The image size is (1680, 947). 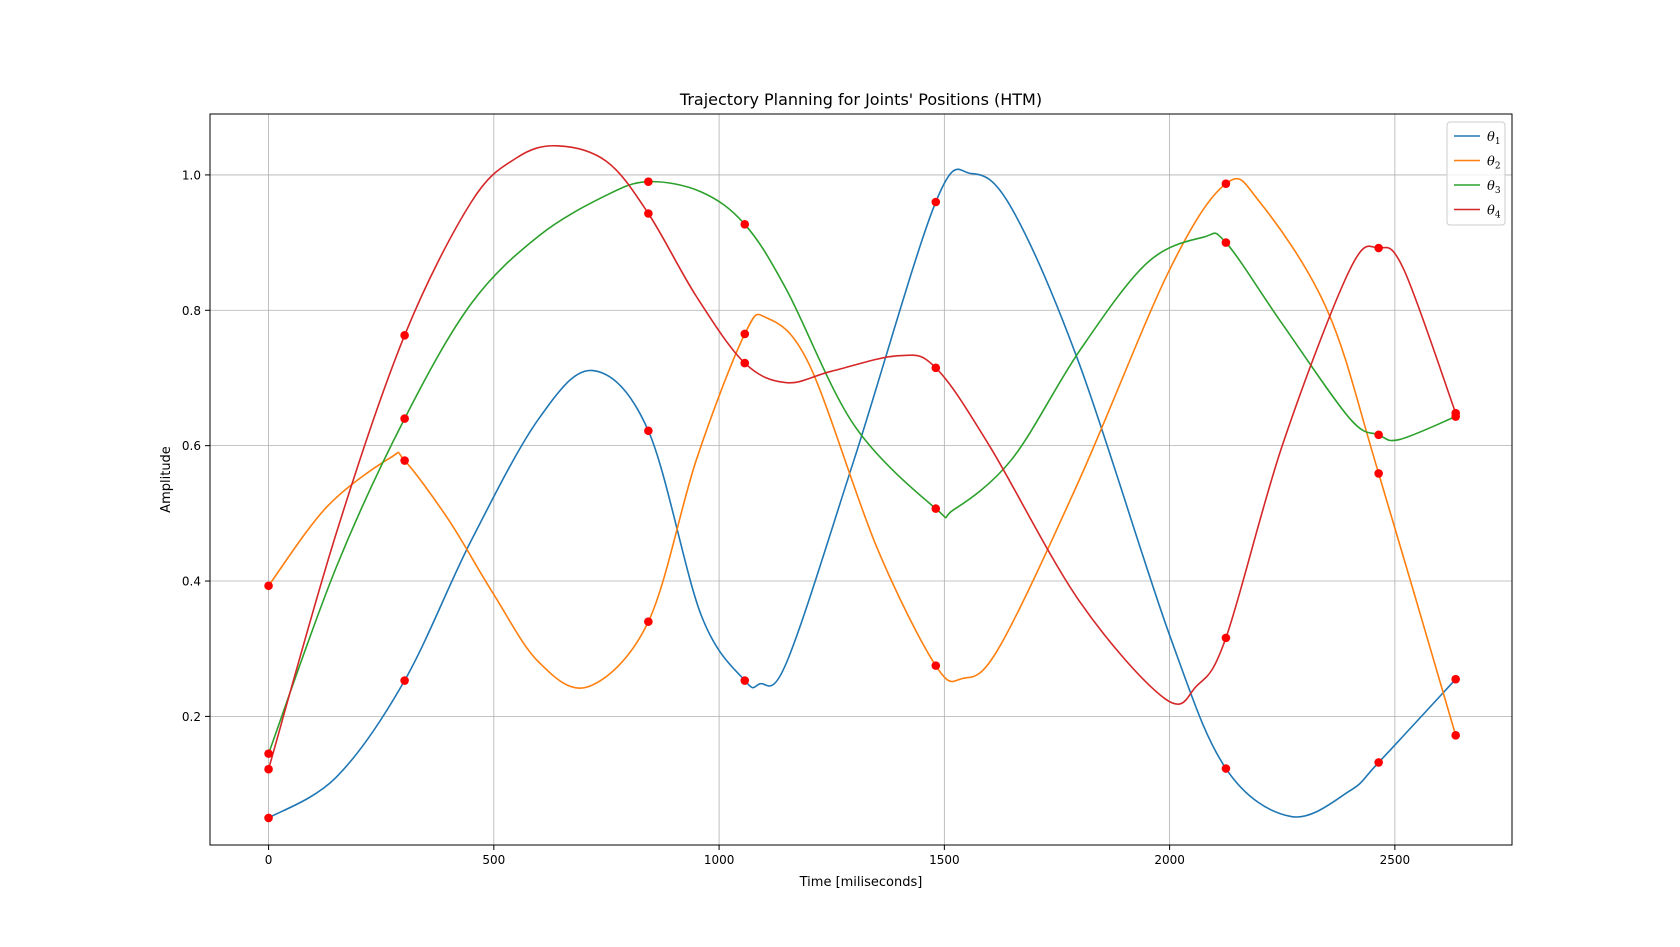 I want to click on y-tick-label: 0.8, so click(x=191, y=311).